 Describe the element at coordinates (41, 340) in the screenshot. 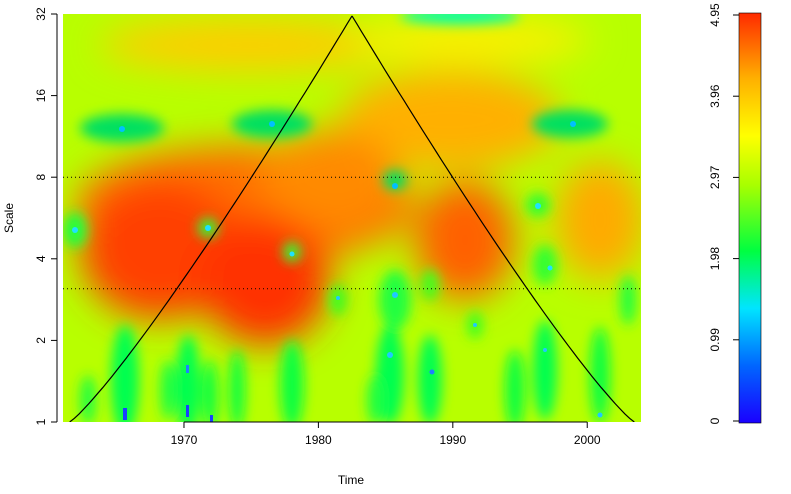

I see `y-tick-label-2: 2` at that location.